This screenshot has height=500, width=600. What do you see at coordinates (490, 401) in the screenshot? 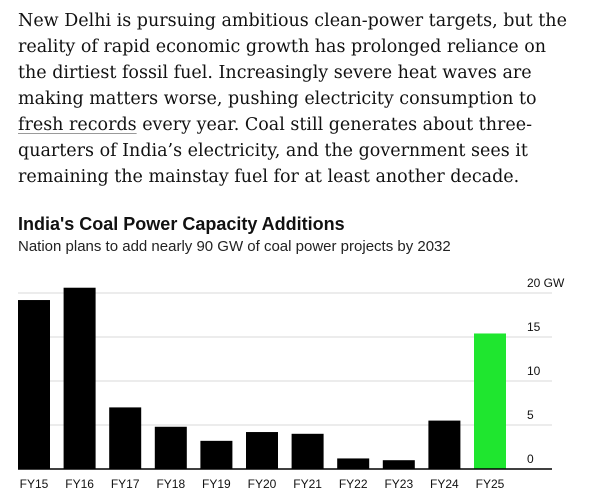
I see `bar-fy25` at bounding box center [490, 401].